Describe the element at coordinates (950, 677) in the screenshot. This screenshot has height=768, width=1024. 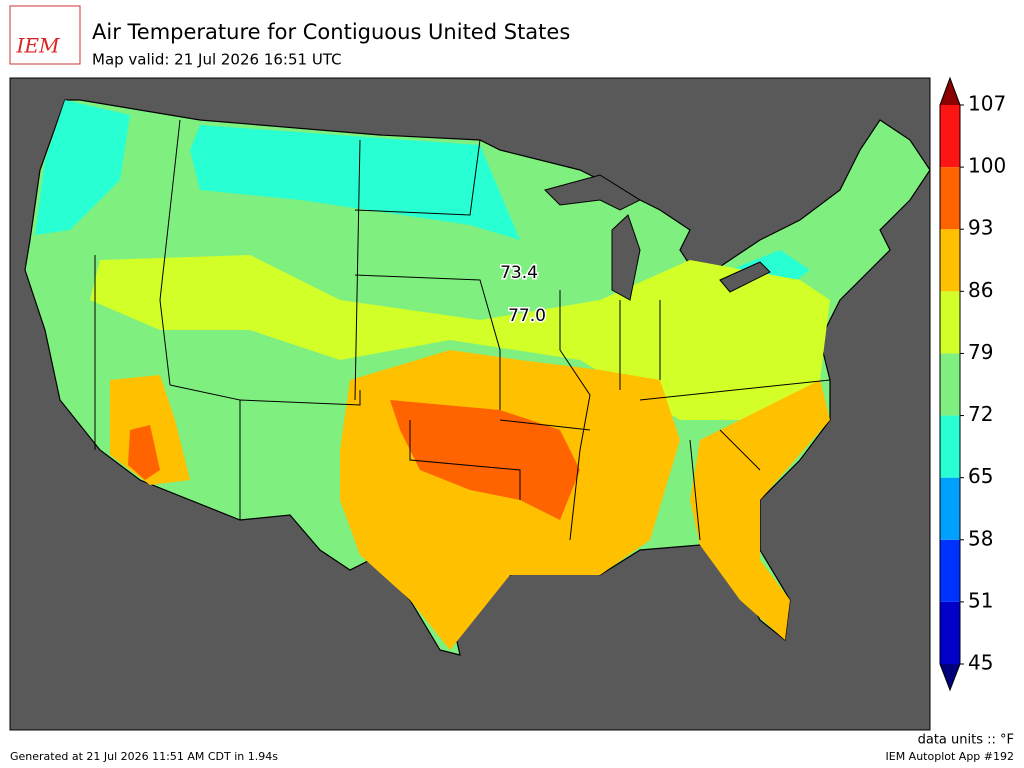
I see `colorbar-under` at that location.